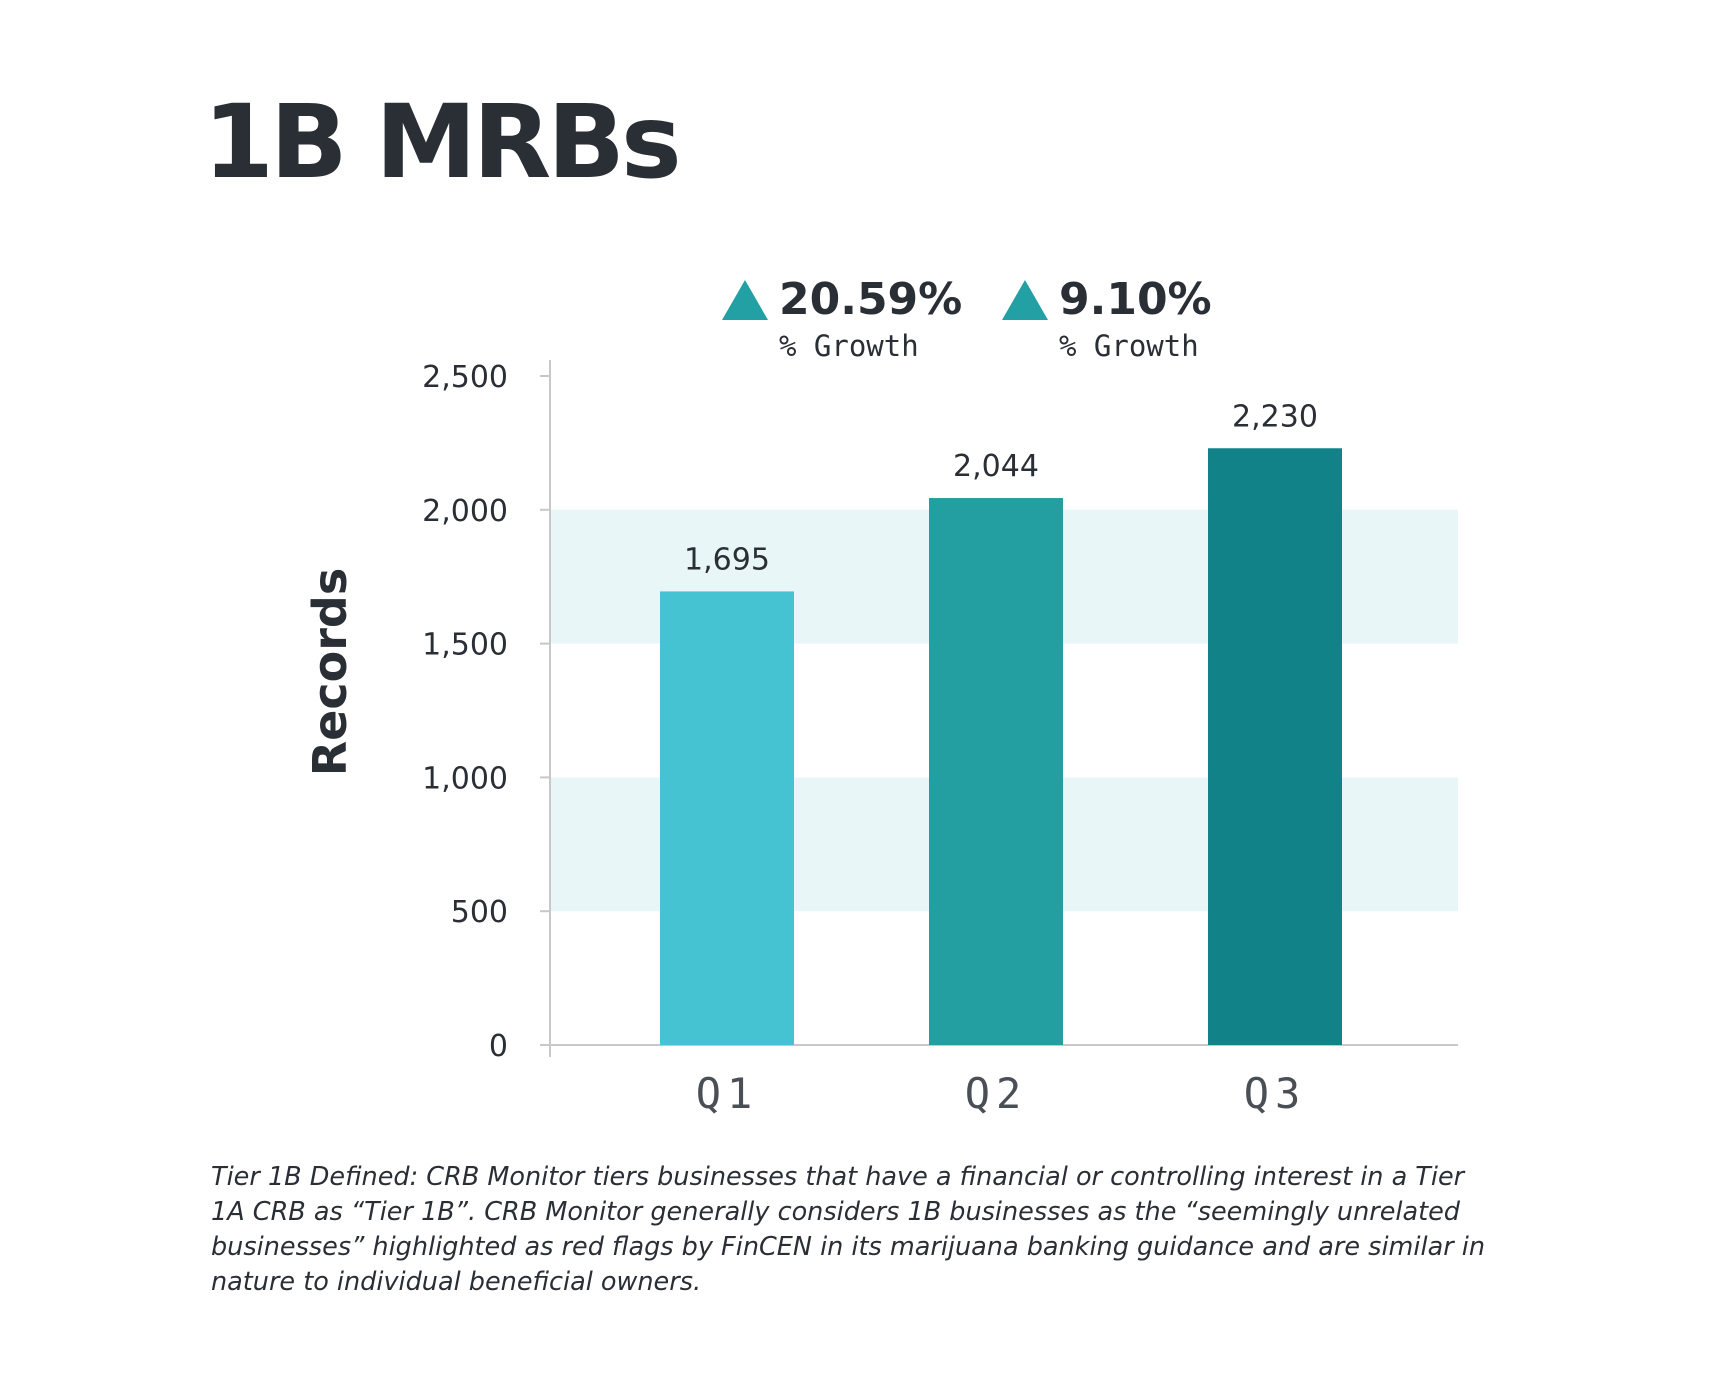  I want to click on y-tick-label: 1,000, so click(465, 778).